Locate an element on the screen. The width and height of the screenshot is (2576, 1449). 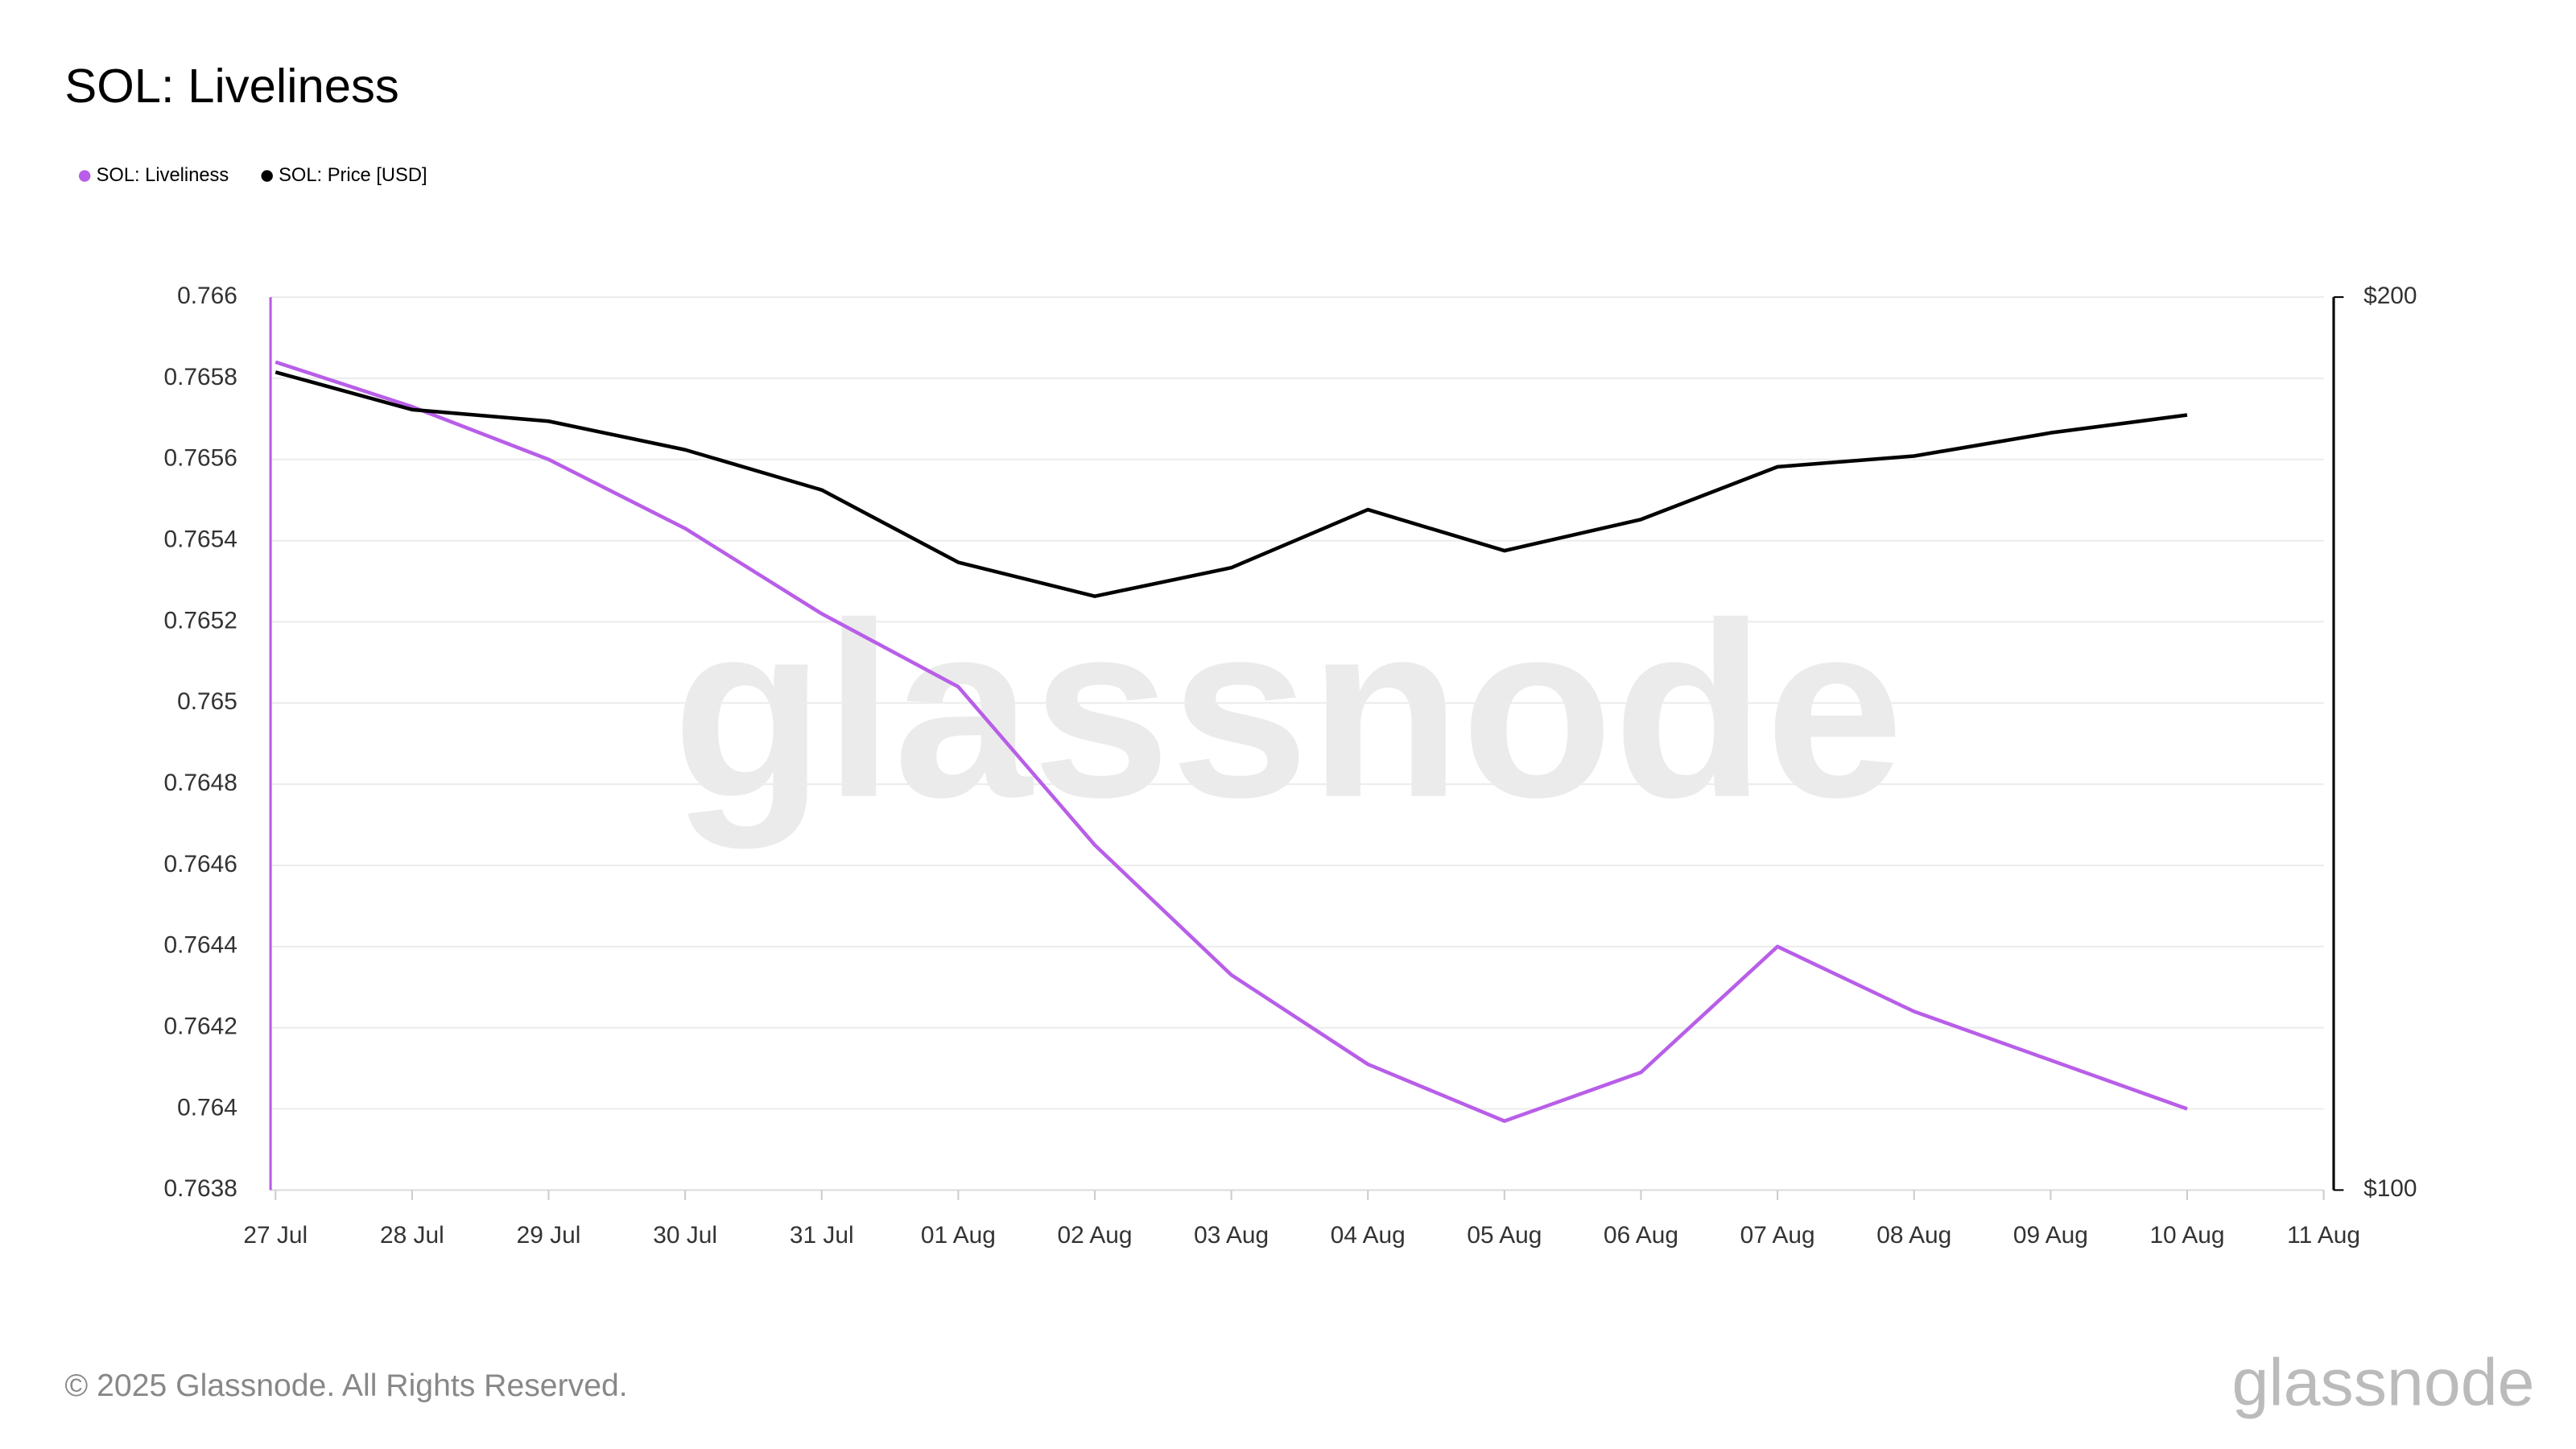
y-tick-label: 0.766 is located at coordinates (207, 296).